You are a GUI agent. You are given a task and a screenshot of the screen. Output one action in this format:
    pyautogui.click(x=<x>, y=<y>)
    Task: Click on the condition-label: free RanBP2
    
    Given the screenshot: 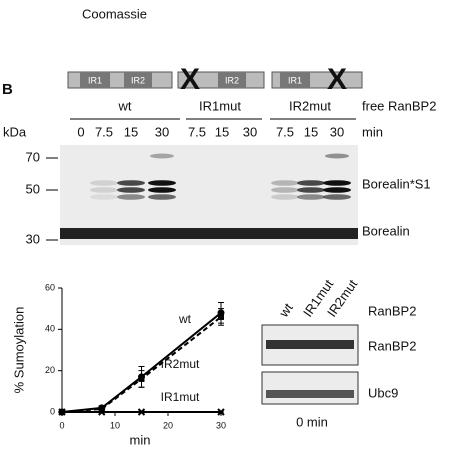 What is the action you would take?
    pyautogui.click(x=399, y=105)
    